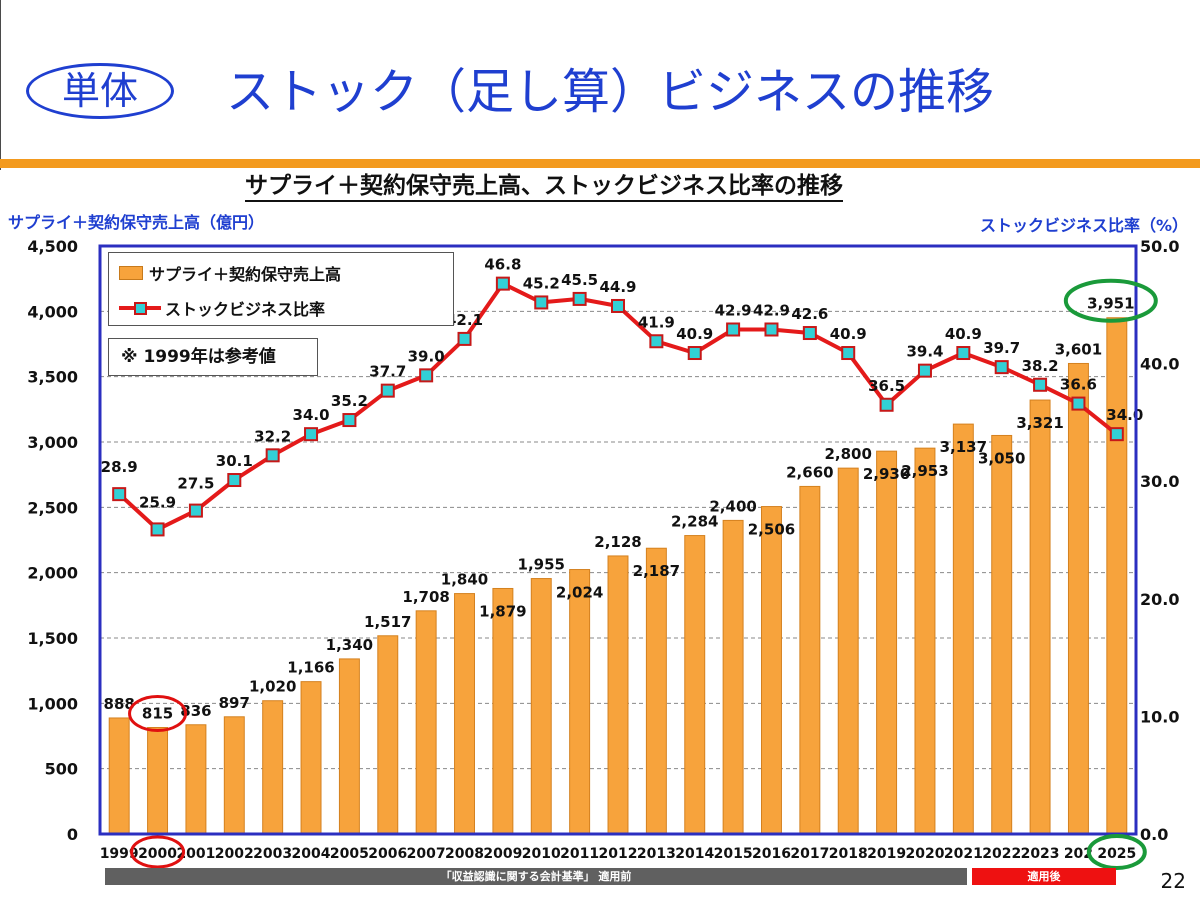 Image resolution: width=1200 pixels, height=899 pixels. I want to click on right-tick-label: 20.0, so click(1159, 599).